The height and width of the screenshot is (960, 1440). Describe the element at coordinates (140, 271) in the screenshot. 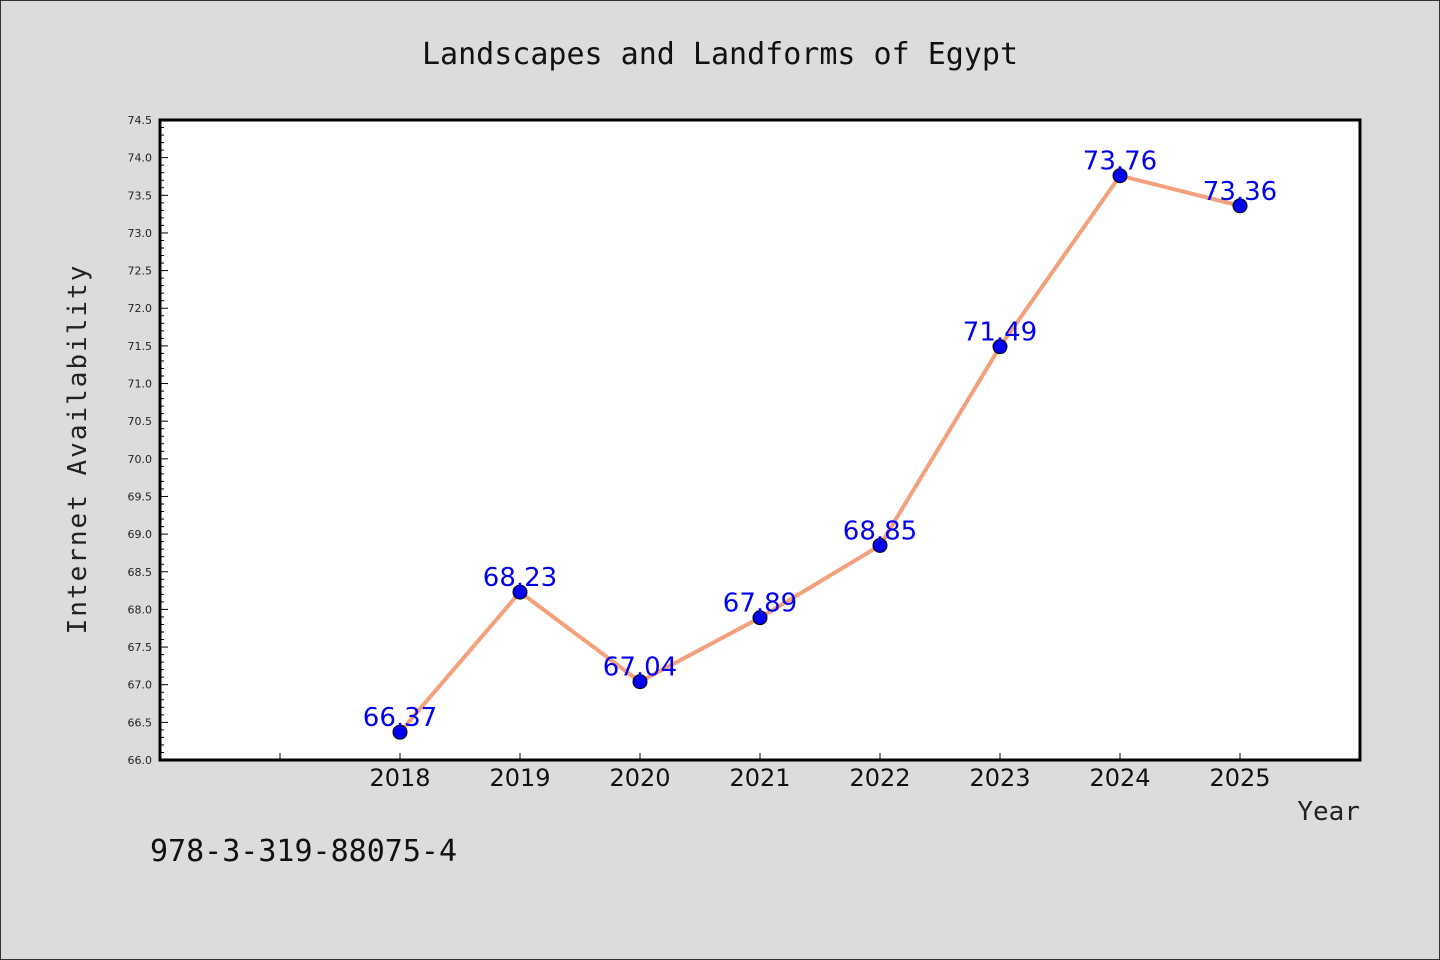

I see `y-tick-label: 72.5` at that location.